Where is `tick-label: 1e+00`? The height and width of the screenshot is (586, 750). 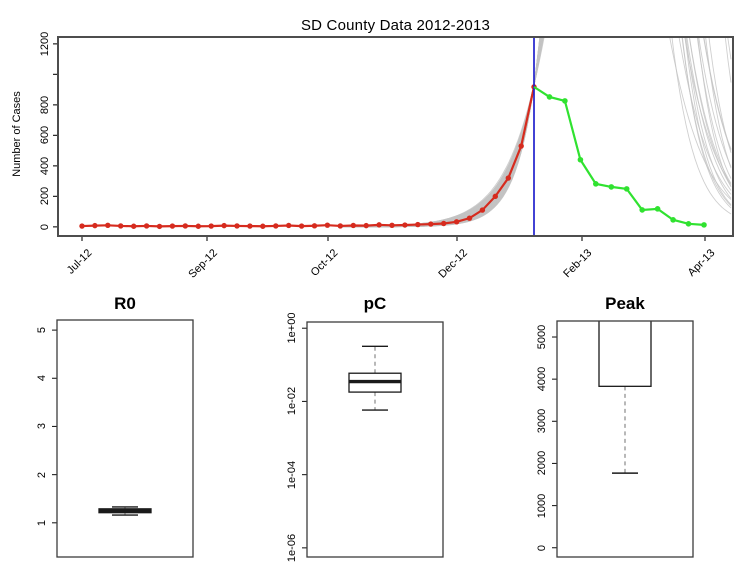
tick-label: 1e+00 is located at coordinates (292, 328).